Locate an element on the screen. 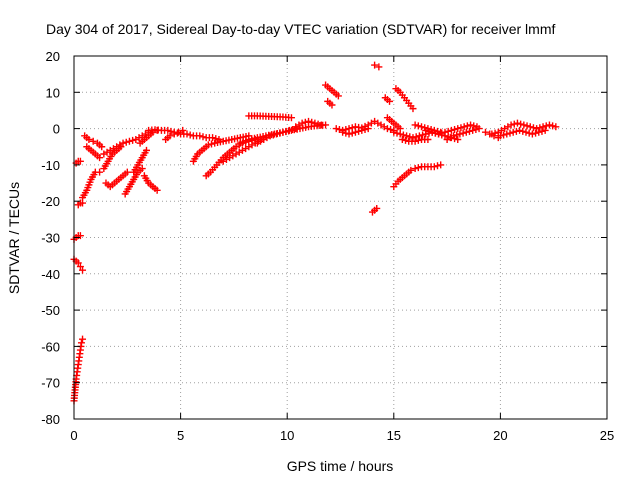  y-tick-label: 0 is located at coordinates (56, 129).